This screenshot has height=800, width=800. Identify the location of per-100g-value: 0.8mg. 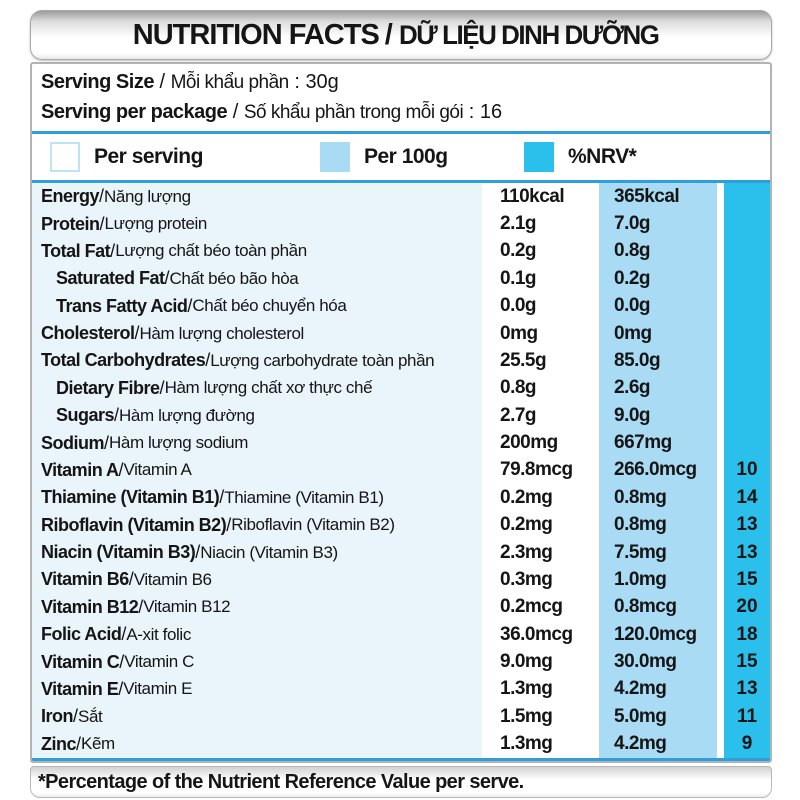
(658, 498).